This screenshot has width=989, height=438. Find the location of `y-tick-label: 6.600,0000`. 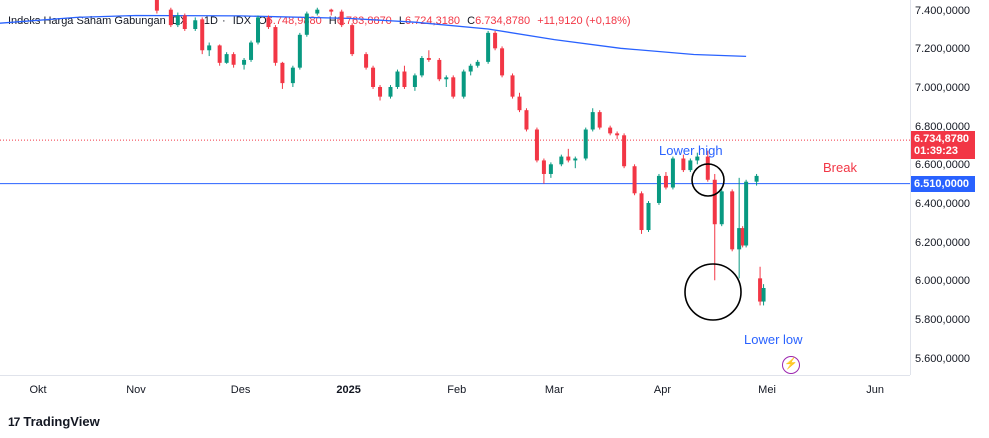

y-tick-label: 6.600,0000 is located at coordinates (943, 165).